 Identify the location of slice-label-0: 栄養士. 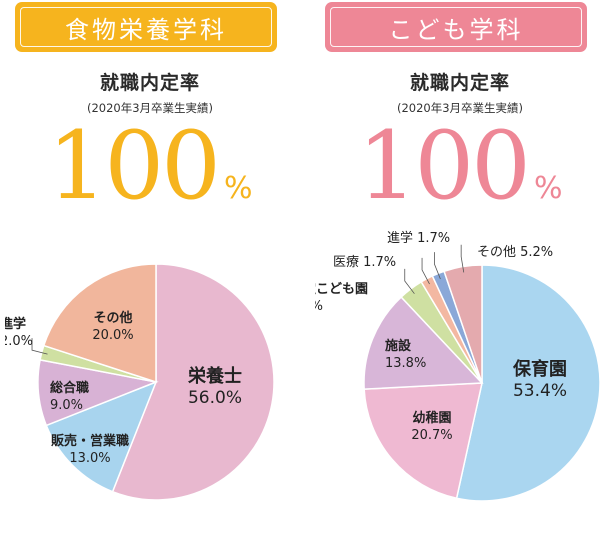
(214, 376).